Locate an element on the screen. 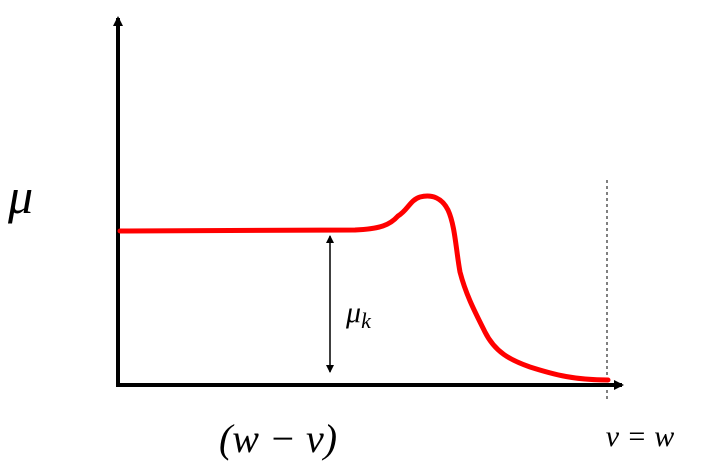  kinetic-label: μk is located at coordinates (358, 314).